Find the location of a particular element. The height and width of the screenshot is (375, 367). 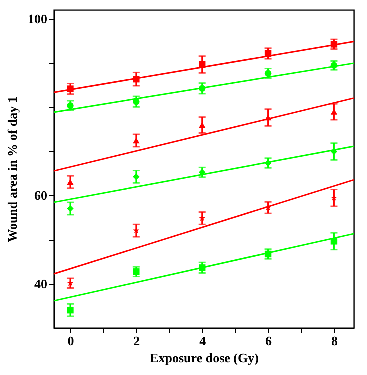

x-tick-label: 2 is located at coordinates (137, 341).